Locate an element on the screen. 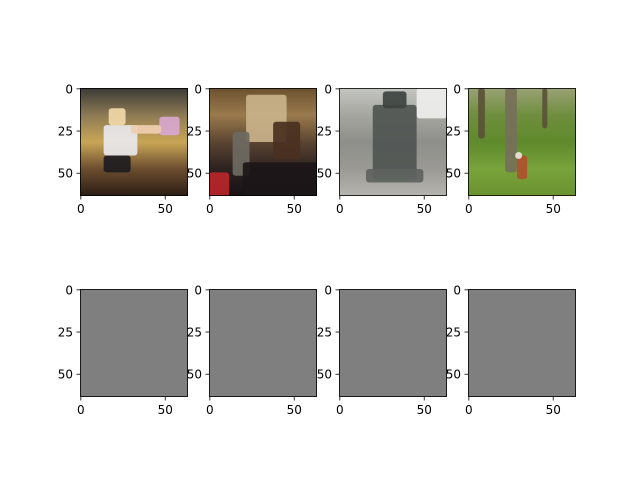 The height and width of the screenshot is (480, 640). subplot-r1-c0: 0 50 0 25 50 is located at coordinates (123, 350).